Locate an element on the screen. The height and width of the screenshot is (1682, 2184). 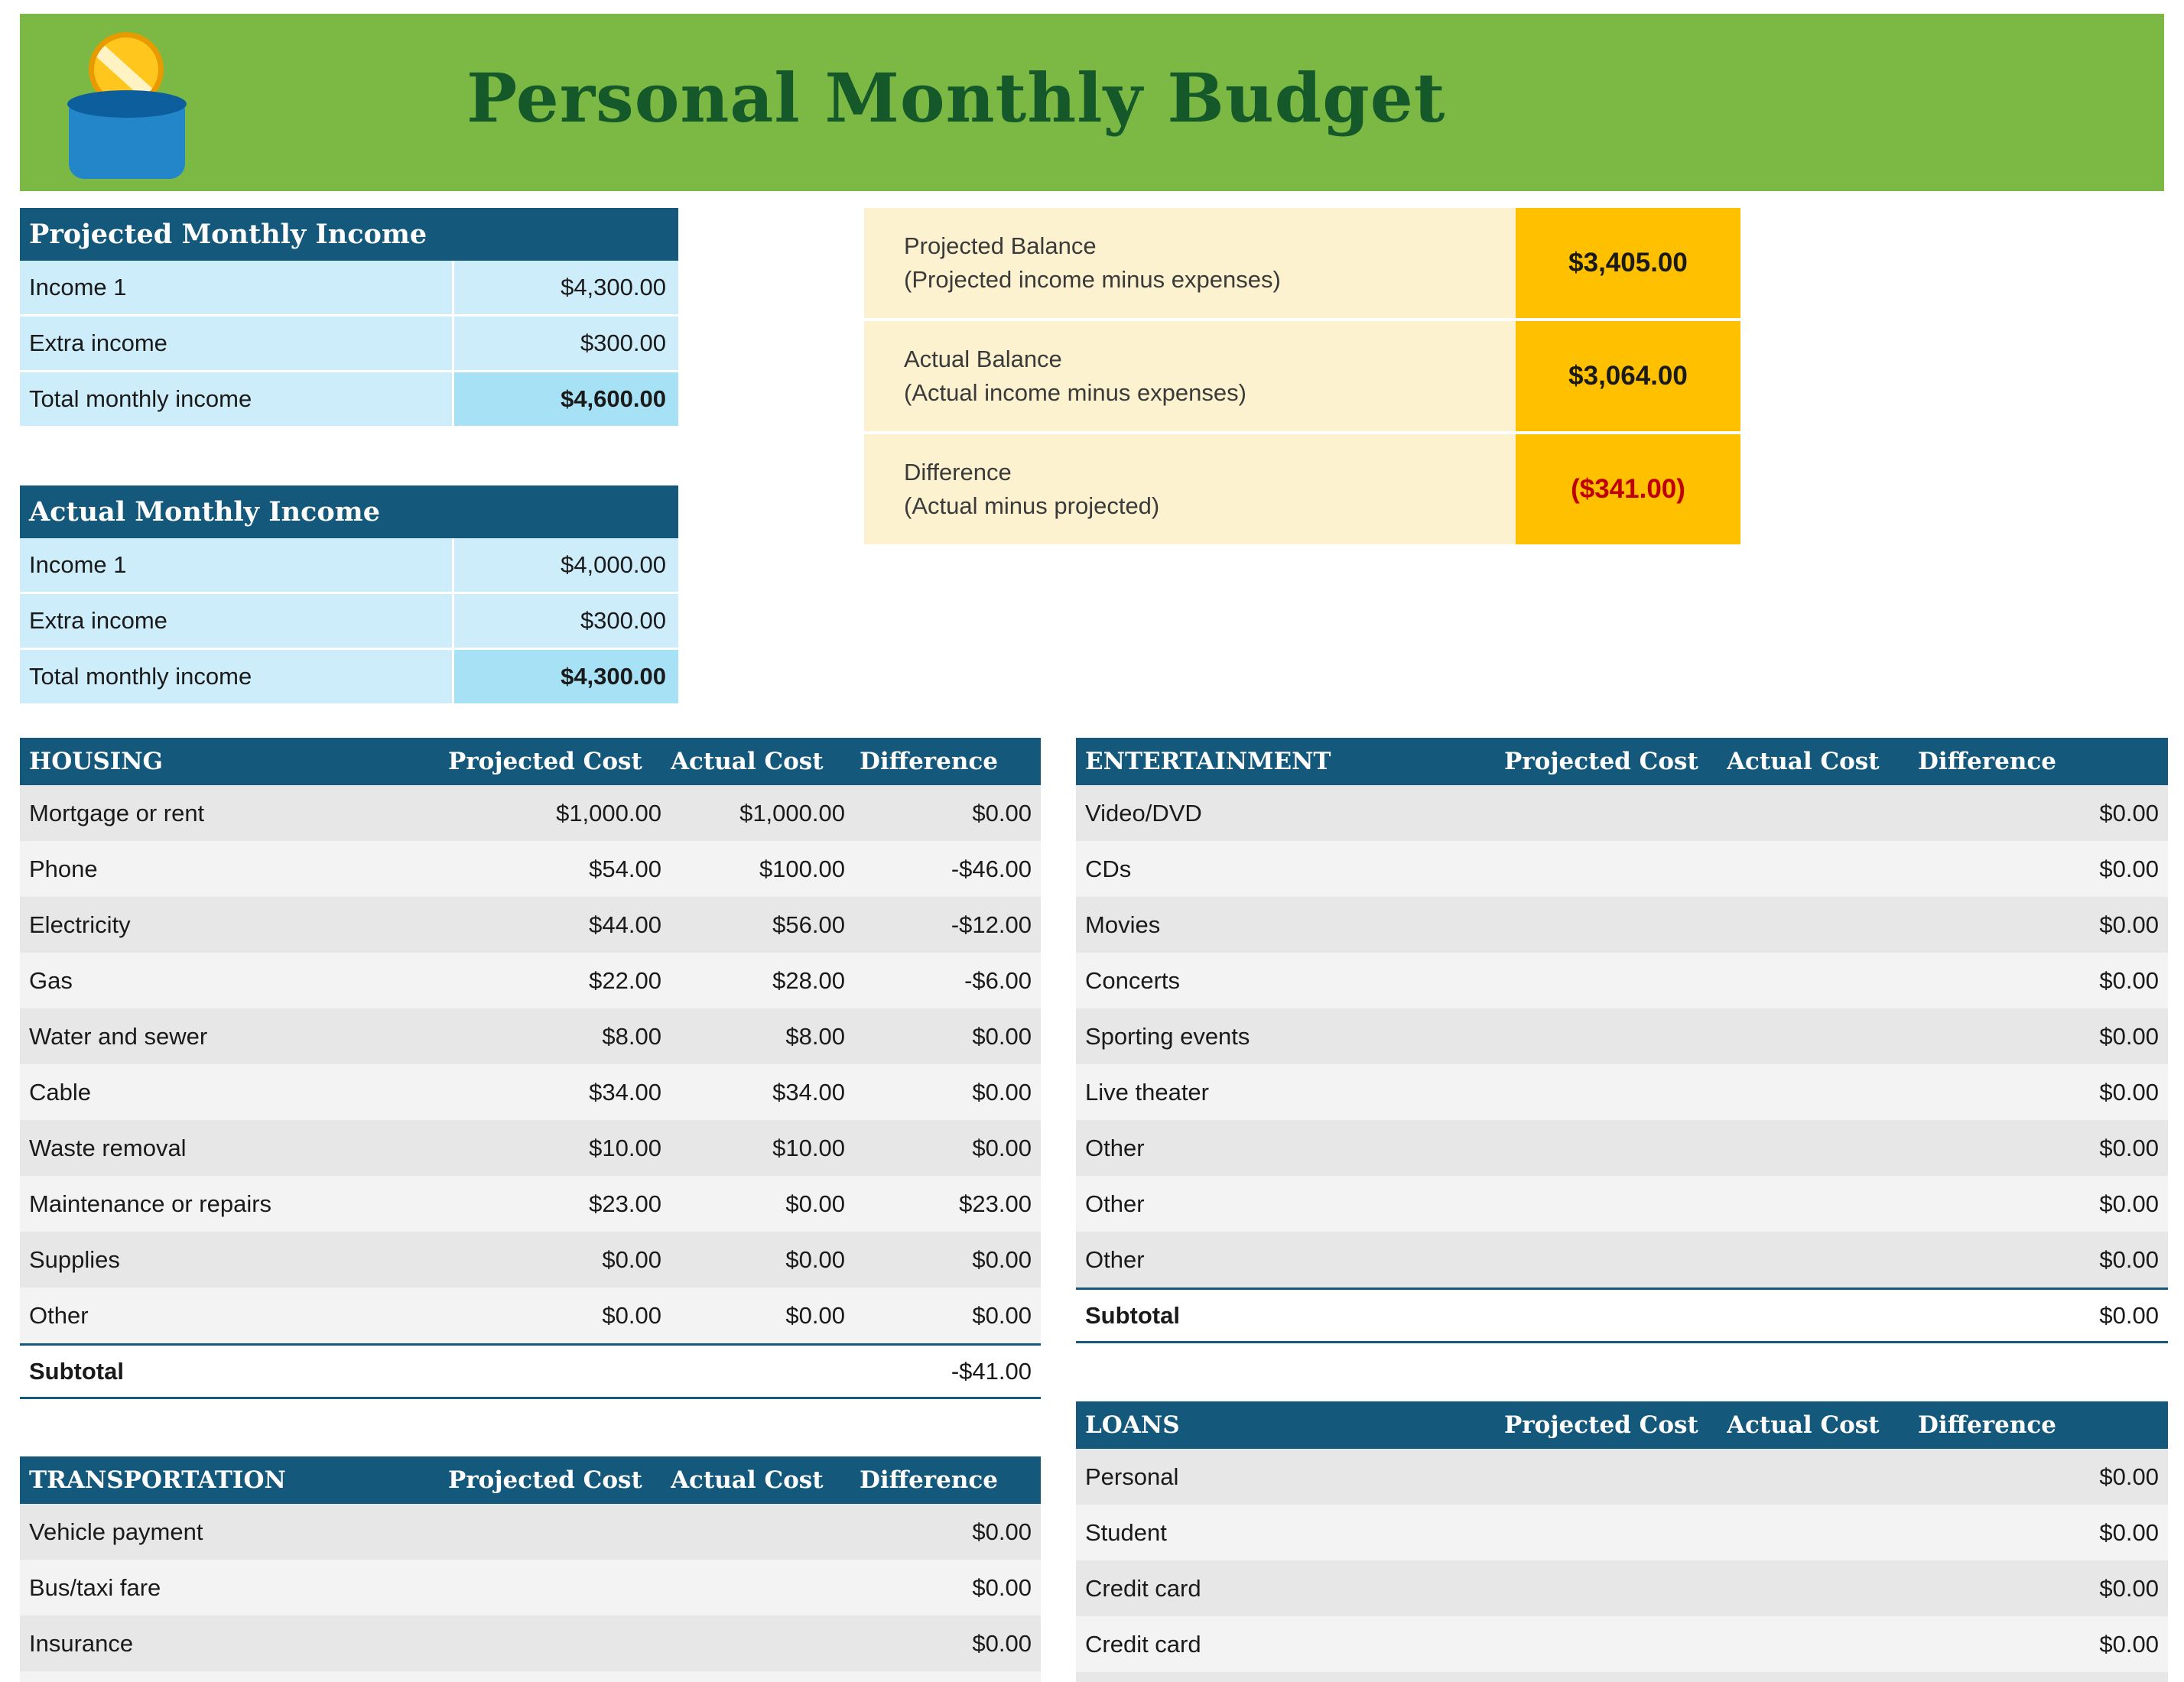
expense-row: CDs $0.00 is located at coordinates (1622, 869).